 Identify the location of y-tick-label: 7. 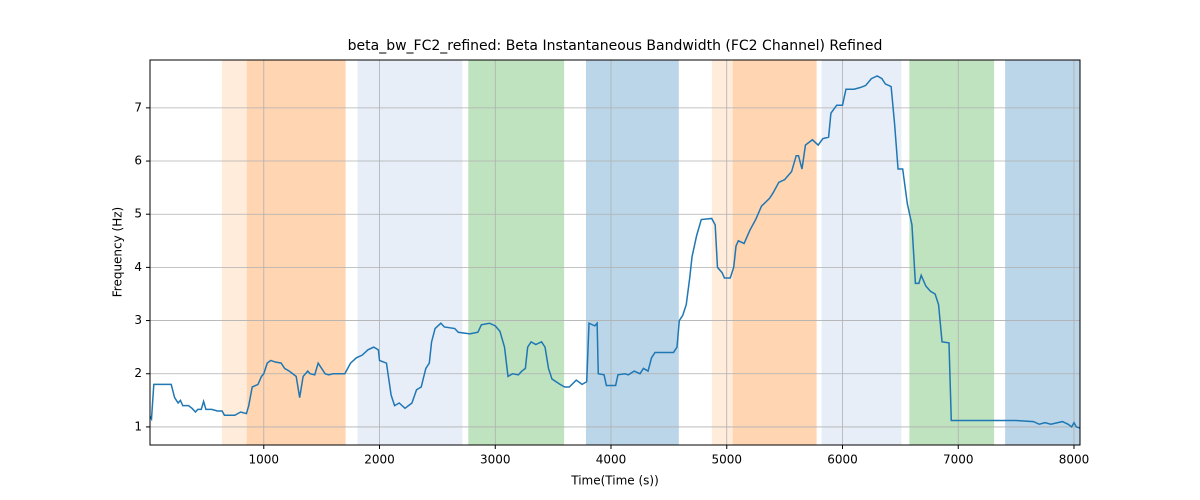
(138, 107).